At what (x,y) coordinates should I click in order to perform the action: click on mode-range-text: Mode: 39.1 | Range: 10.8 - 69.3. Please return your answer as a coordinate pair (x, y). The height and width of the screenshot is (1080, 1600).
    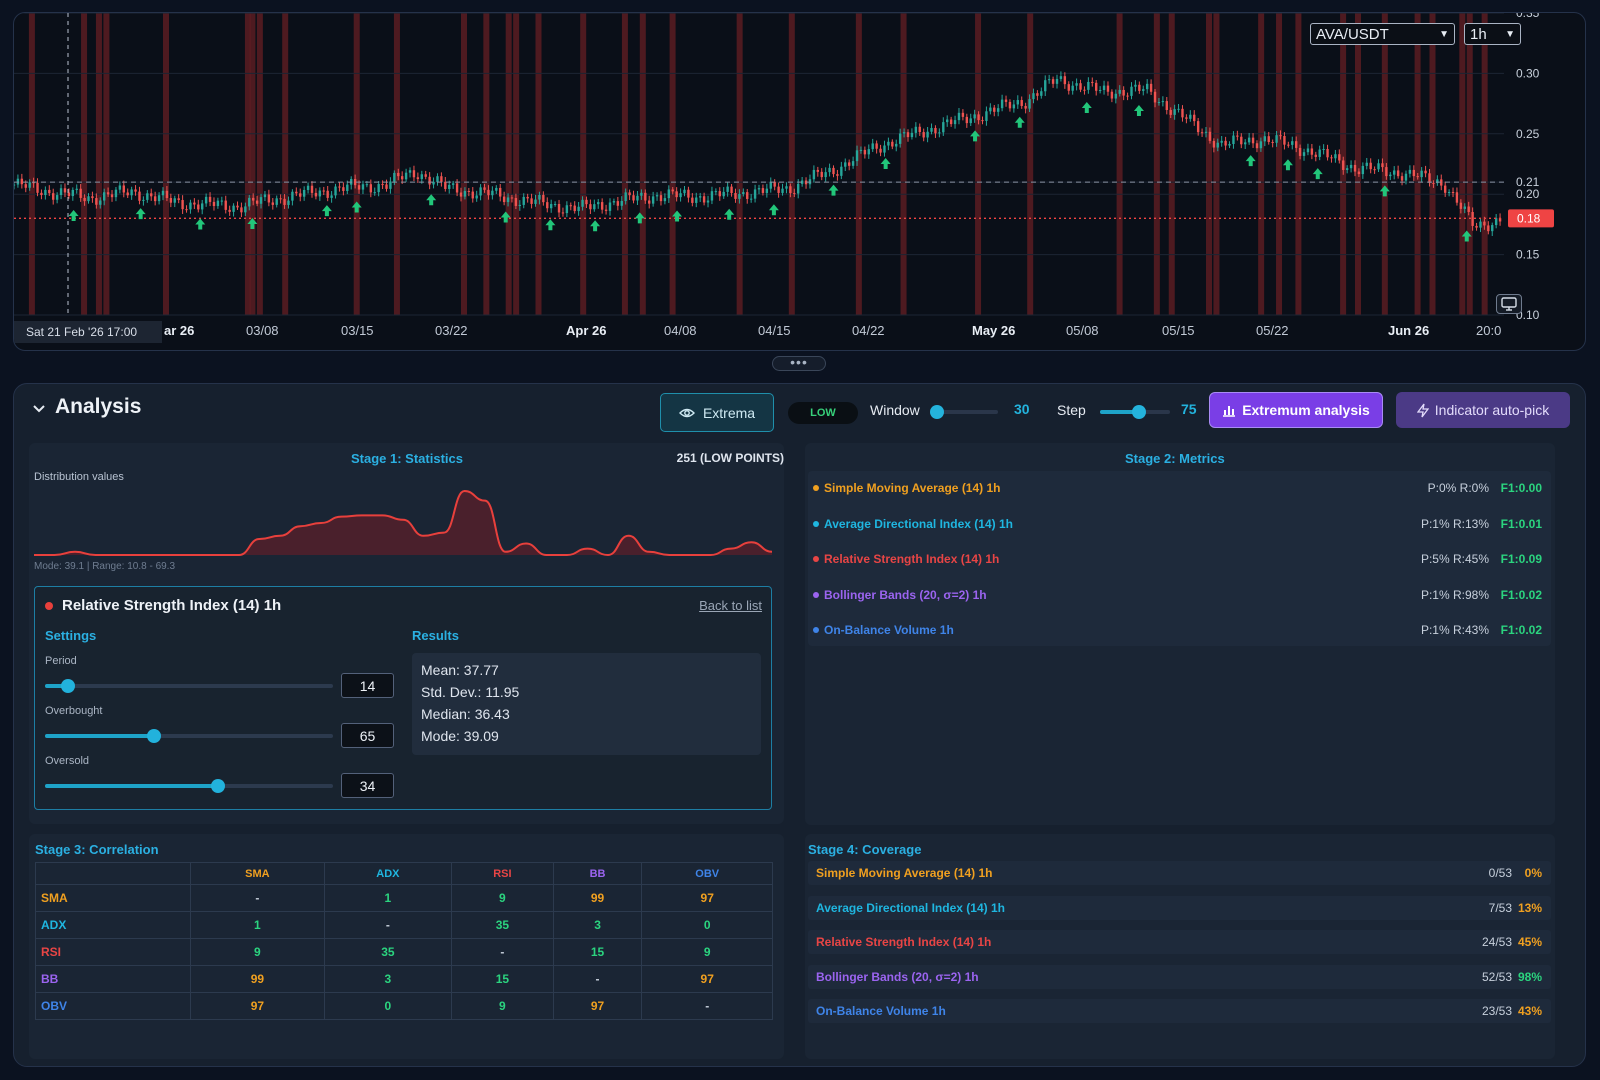
    Looking at the image, I should click on (105, 566).